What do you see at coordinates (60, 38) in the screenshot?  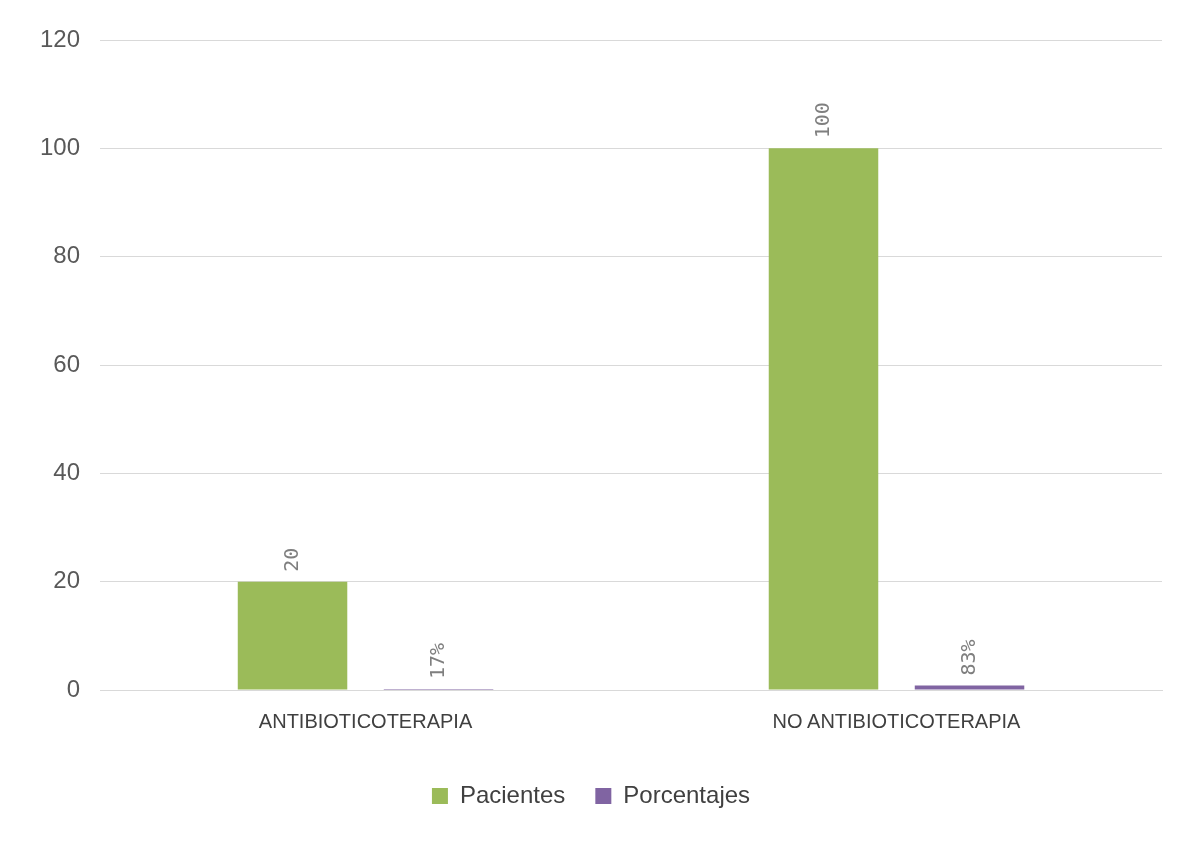 I see `y-tick-label: 120` at bounding box center [60, 38].